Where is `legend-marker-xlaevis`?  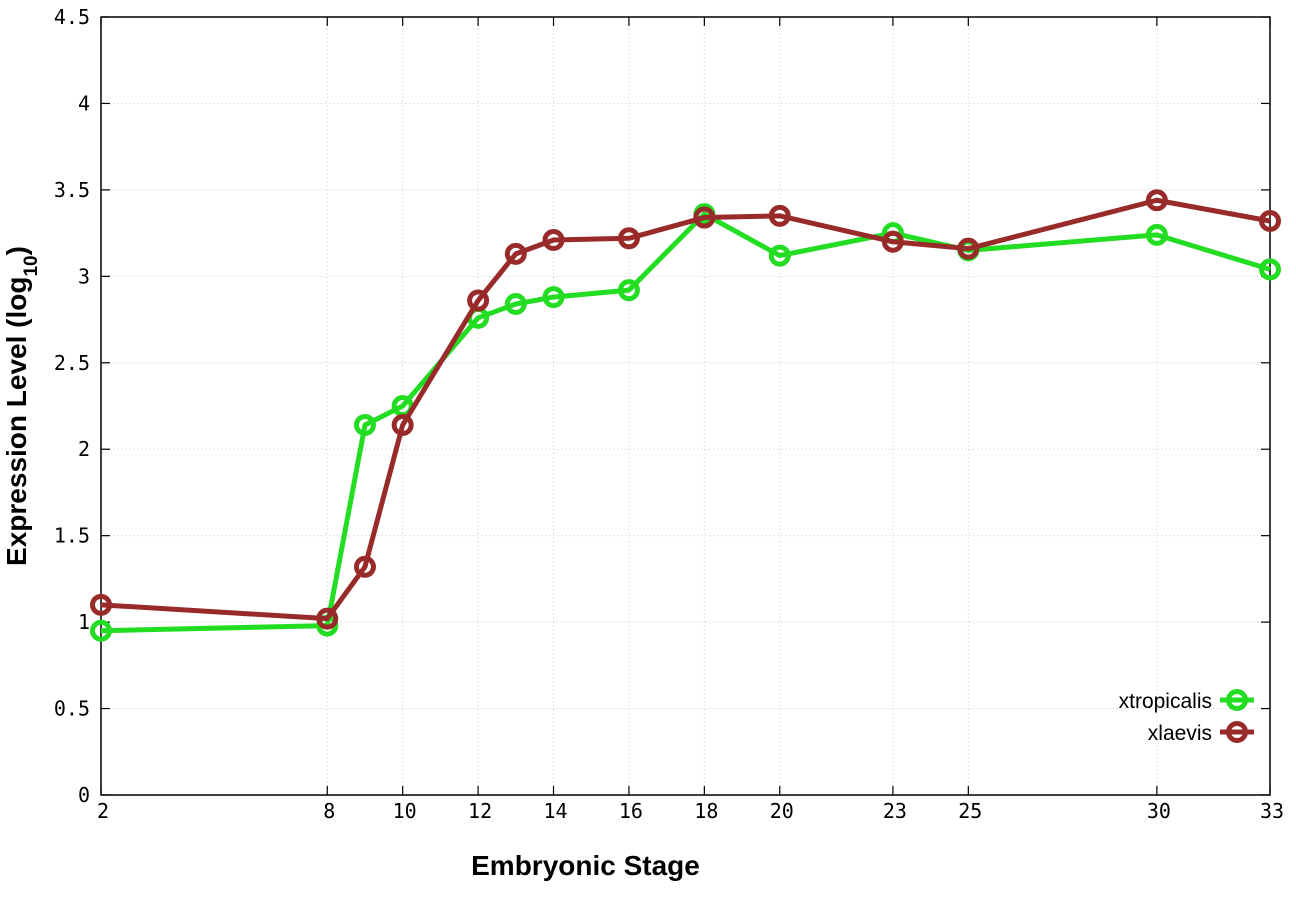 legend-marker-xlaevis is located at coordinates (1237, 732).